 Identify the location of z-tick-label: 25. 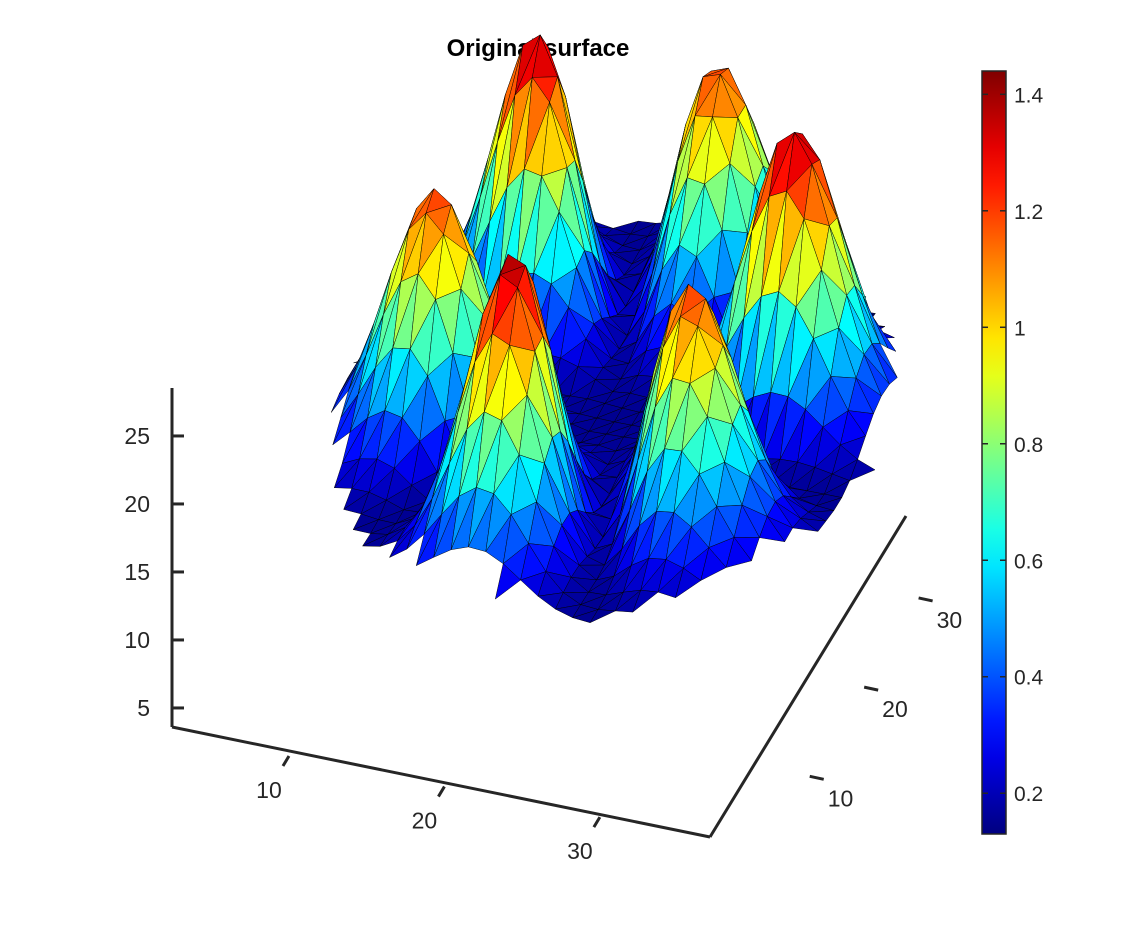
(137, 436).